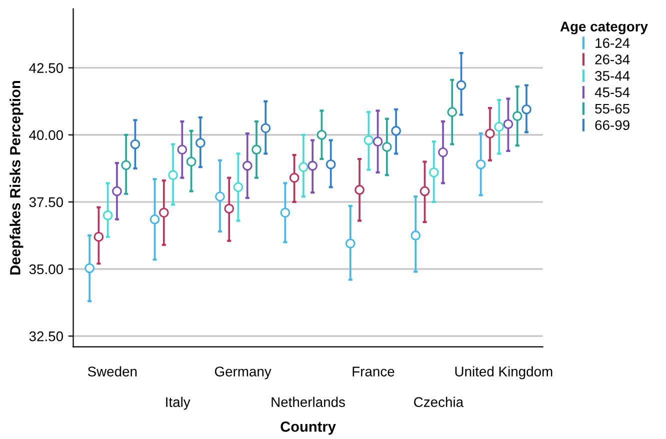  What do you see at coordinates (243, 373) in the screenshot?
I see `x-tick-label: Germany` at bounding box center [243, 373].